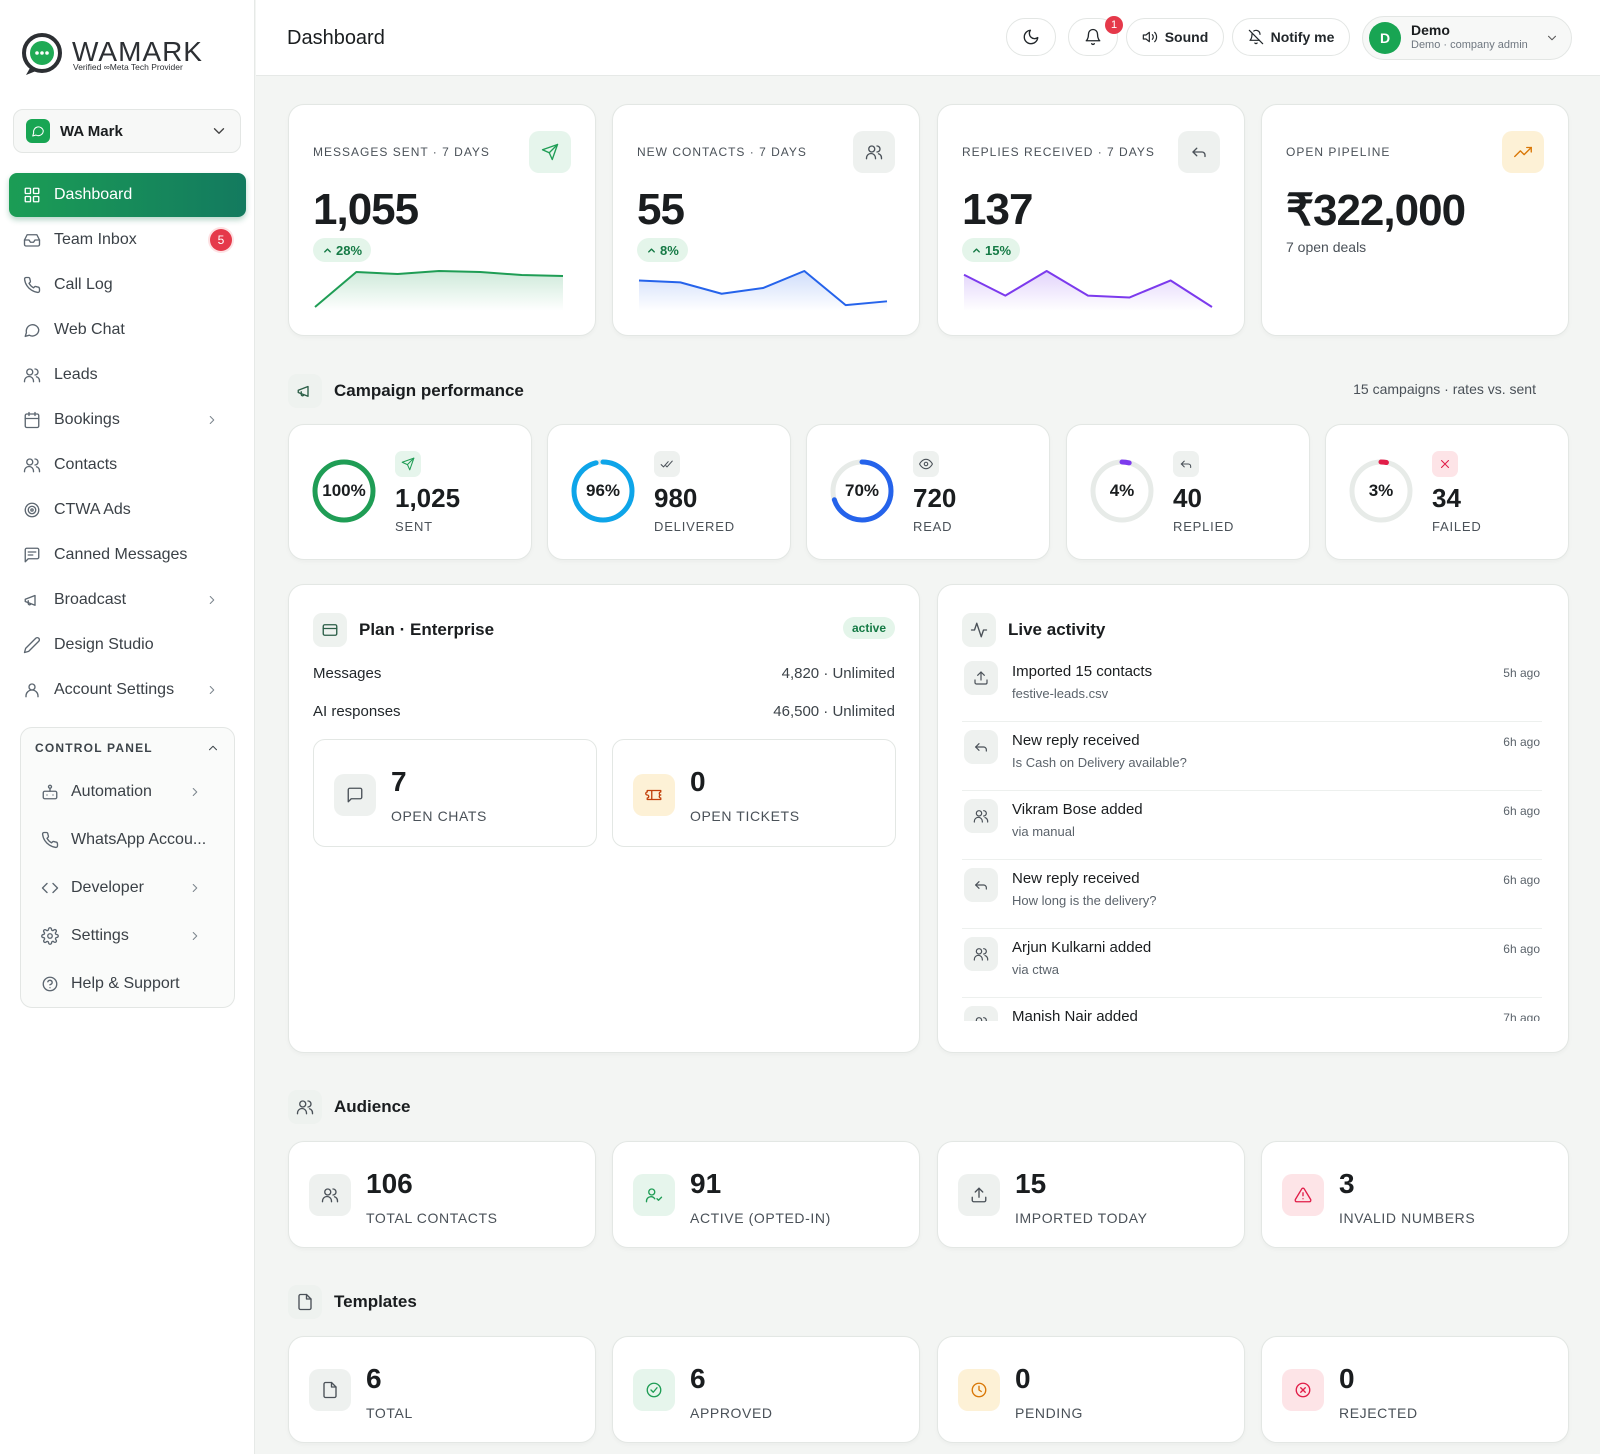 Image resolution: width=1600 pixels, height=1454 pixels. What do you see at coordinates (1095, 36) in the screenshot?
I see `notifications-button: 1` at bounding box center [1095, 36].